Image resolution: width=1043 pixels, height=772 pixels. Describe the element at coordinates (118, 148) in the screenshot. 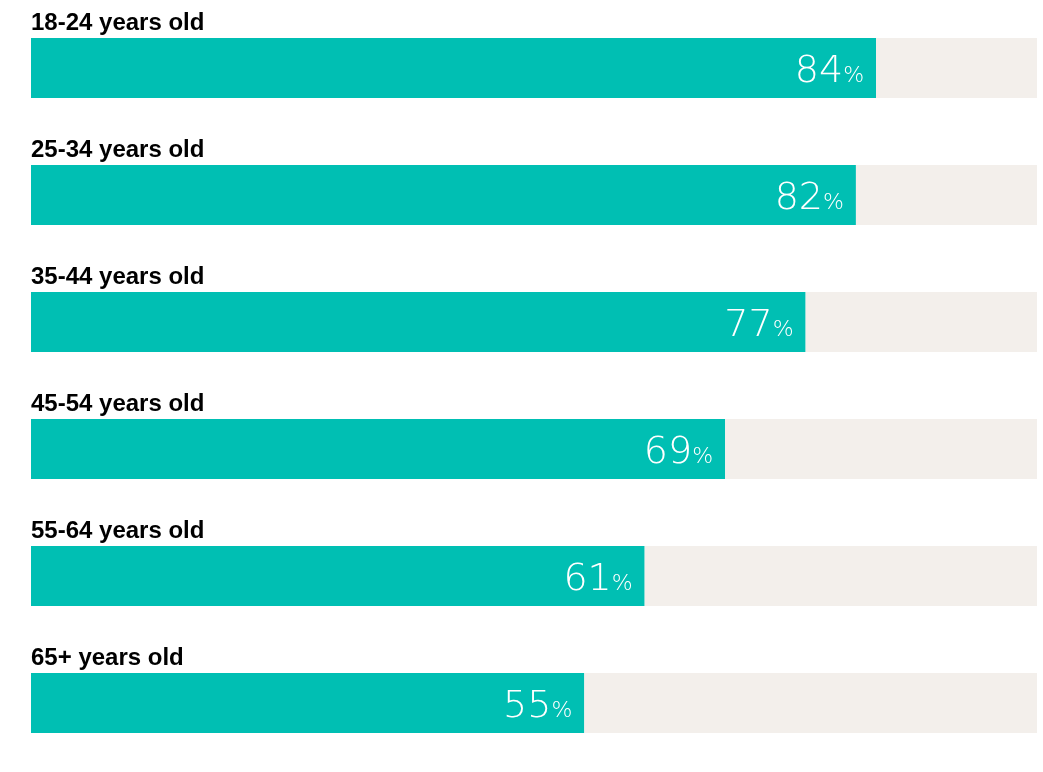

I see `y-tick-label: 25-34 years old` at that location.